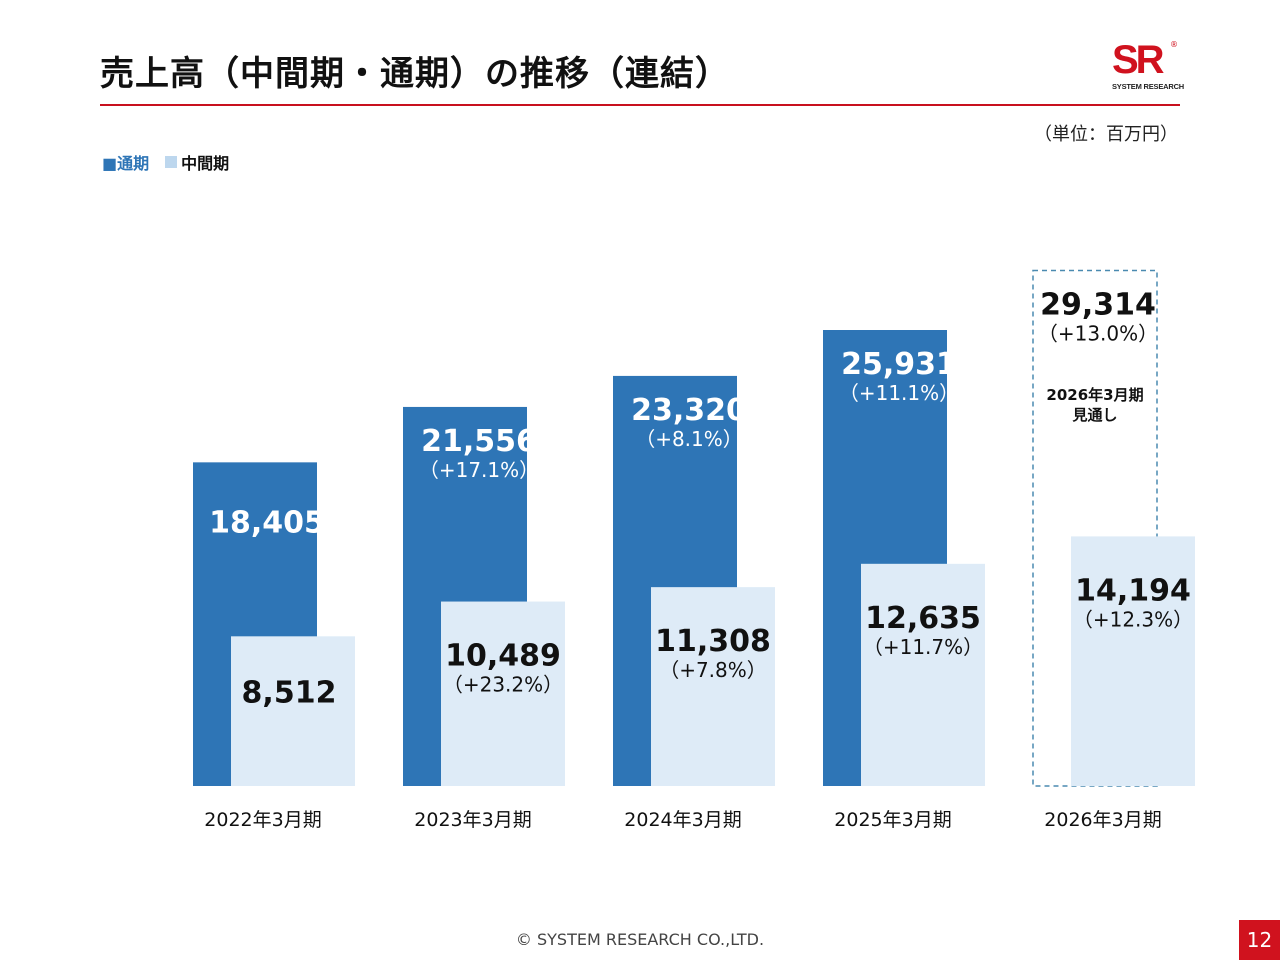  Describe the element at coordinates (923, 618) in the screenshot. I see `interim-value-3: 12,635` at that location.